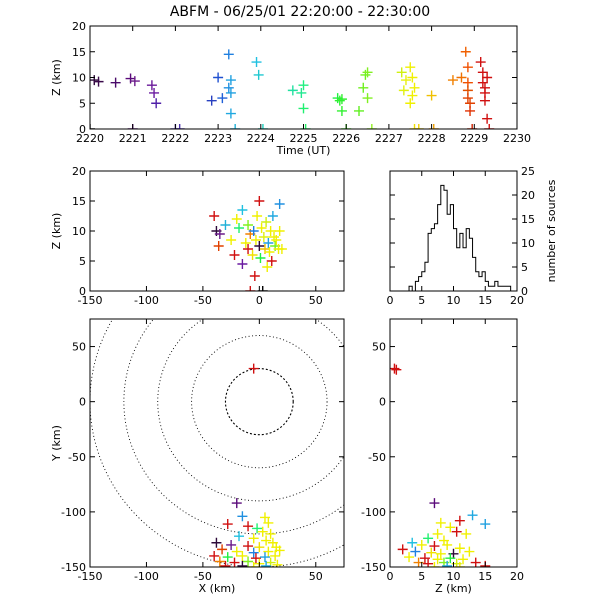 Image resolution: width=600 pixels, height=600 pixels. What do you see at coordinates (203, 300) in the screenshot?
I see `x-tick-label: -50` at bounding box center [203, 300].